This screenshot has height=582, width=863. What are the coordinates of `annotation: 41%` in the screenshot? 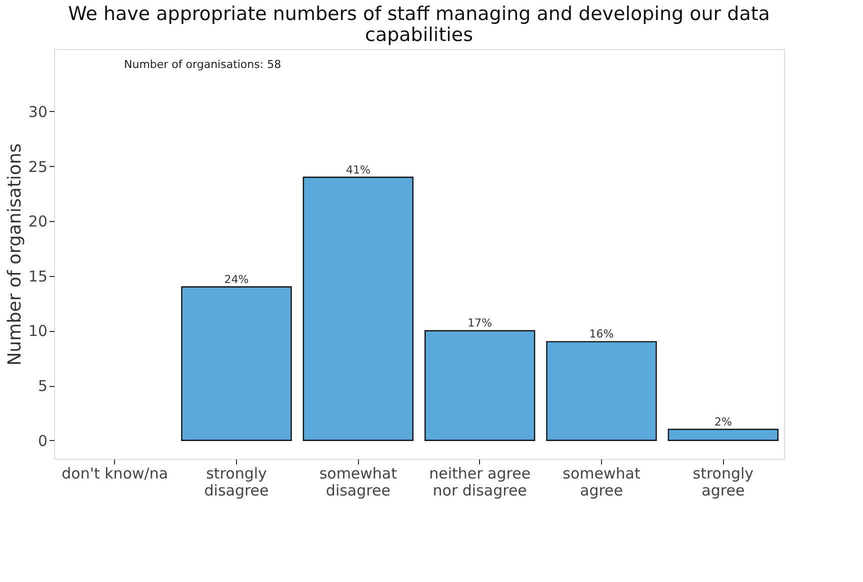 It's located at (358, 169).